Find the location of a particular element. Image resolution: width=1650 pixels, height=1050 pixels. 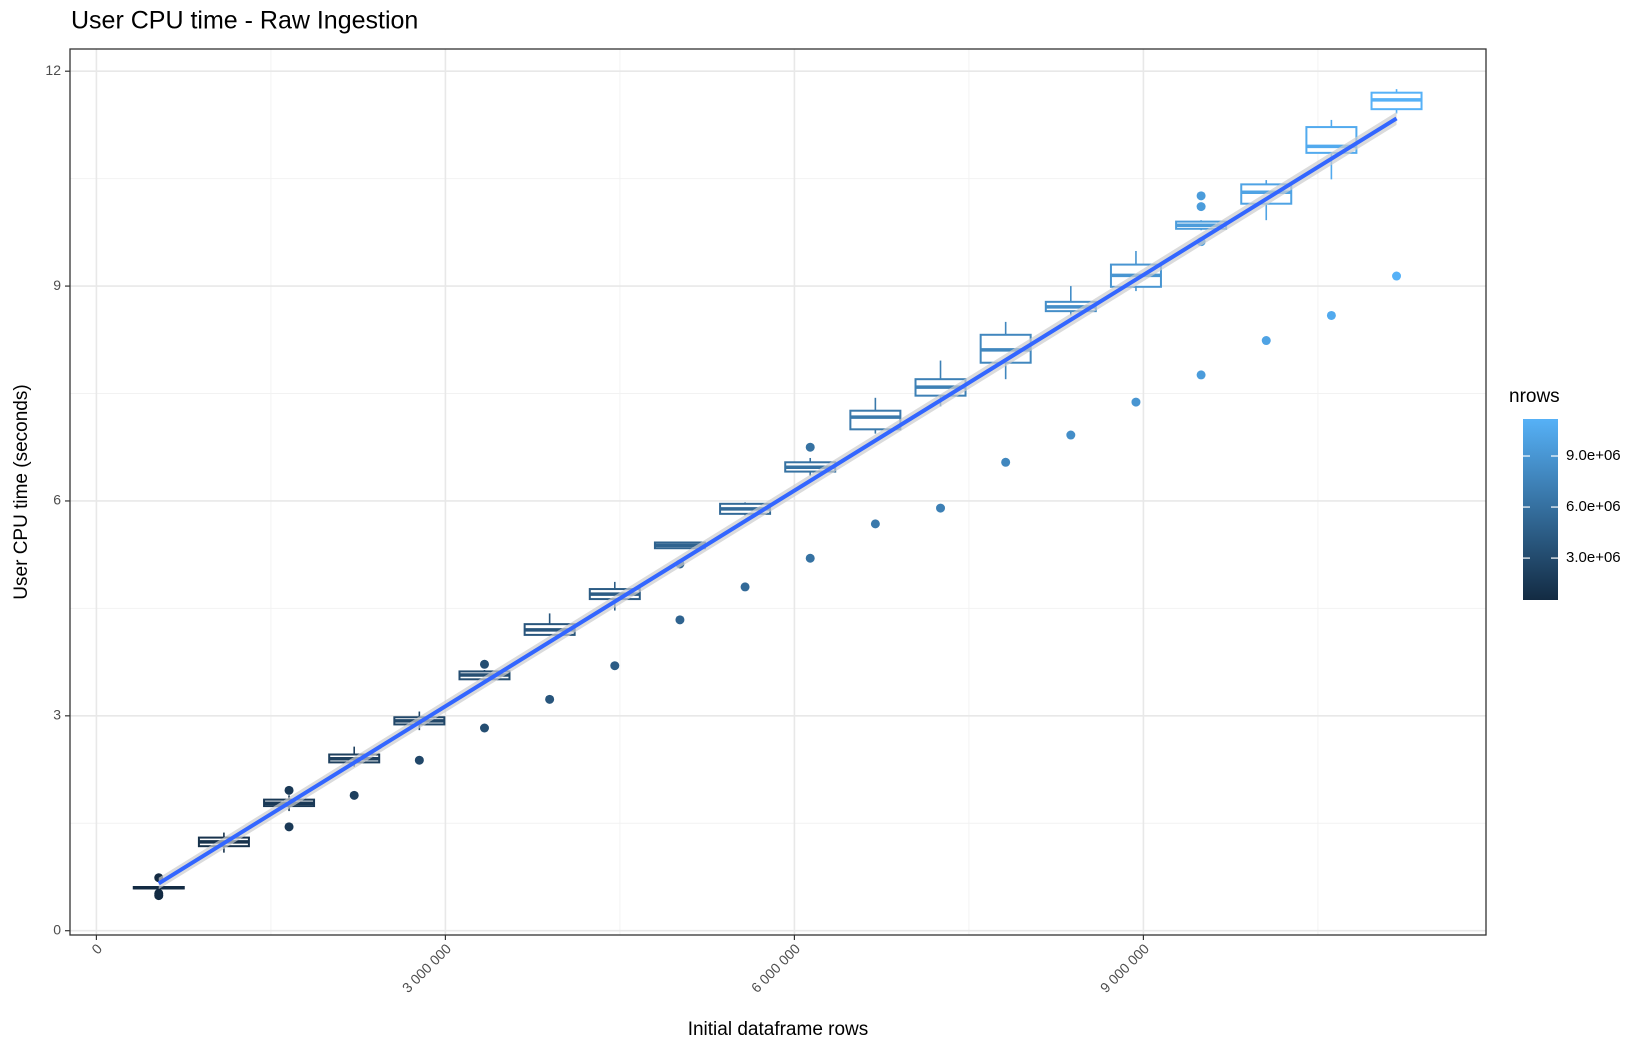

legend-label: 3.0e+06 is located at coordinates (1593, 557).